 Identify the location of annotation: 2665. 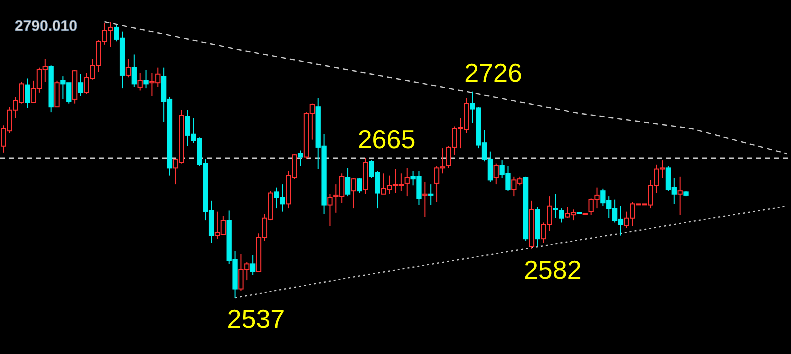
(387, 139).